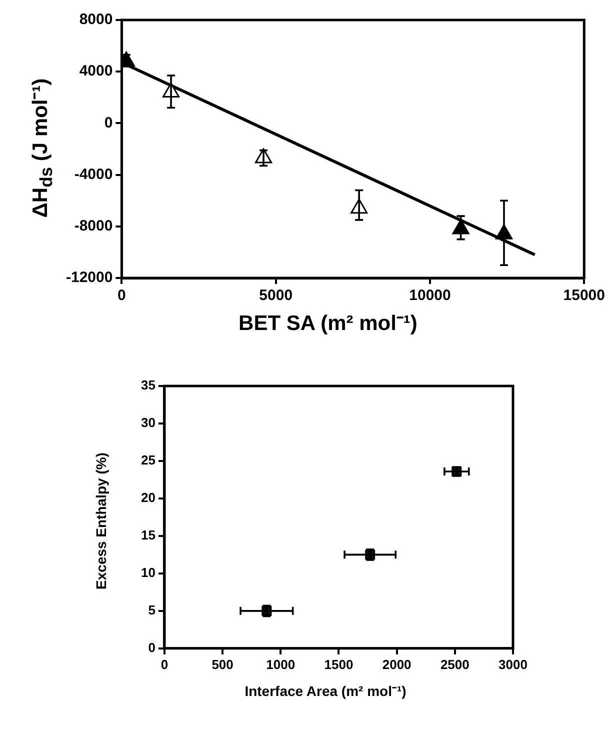  I want to click on x-tick-label: 15000, so click(584, 295).